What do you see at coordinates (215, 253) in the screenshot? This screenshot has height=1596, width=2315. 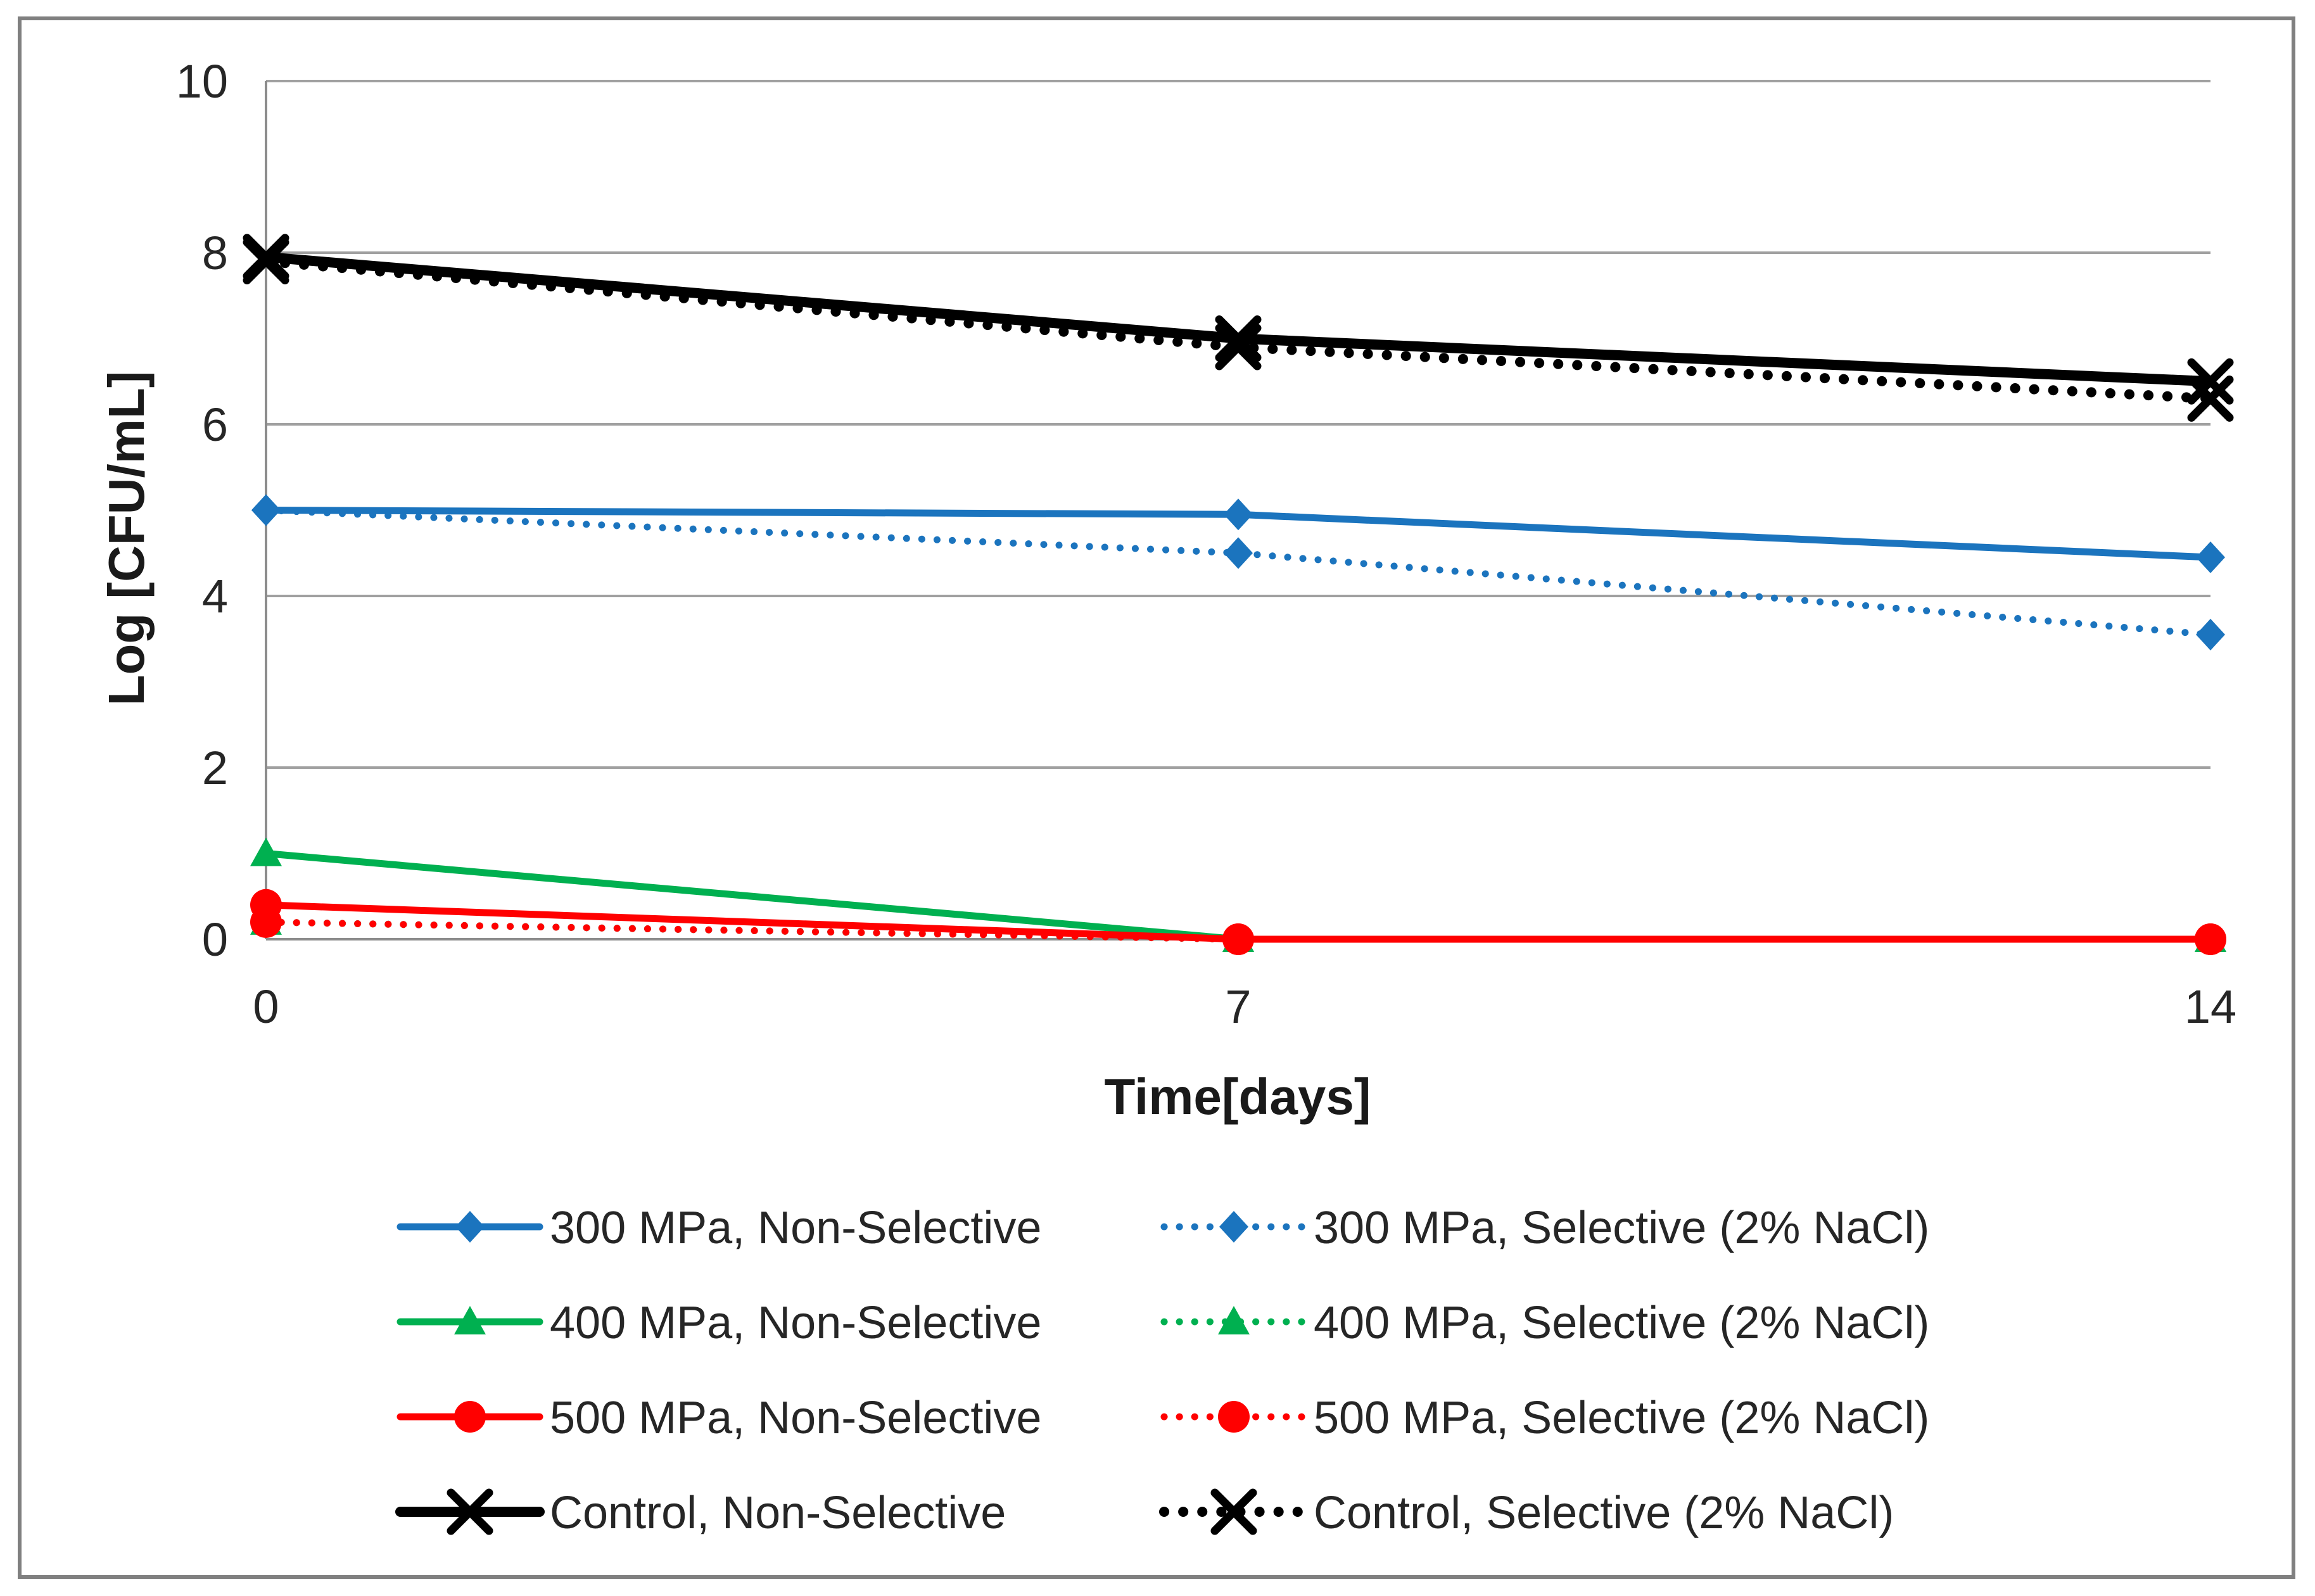 I see `y-tick-label: 8` at bounding box center [215, 253].